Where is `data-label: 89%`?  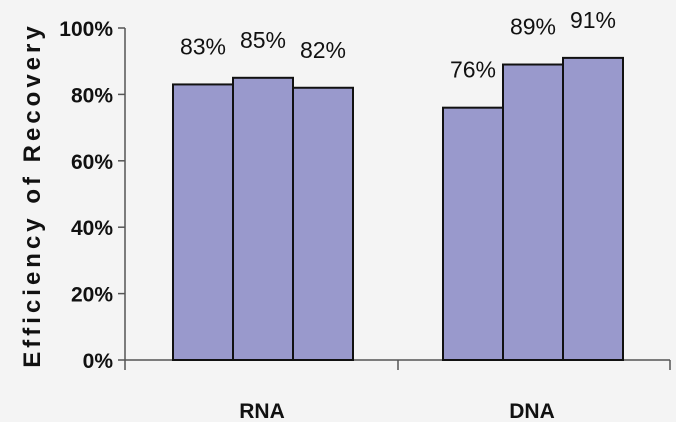
data-label: 89% is located at coordinates (533, 27).